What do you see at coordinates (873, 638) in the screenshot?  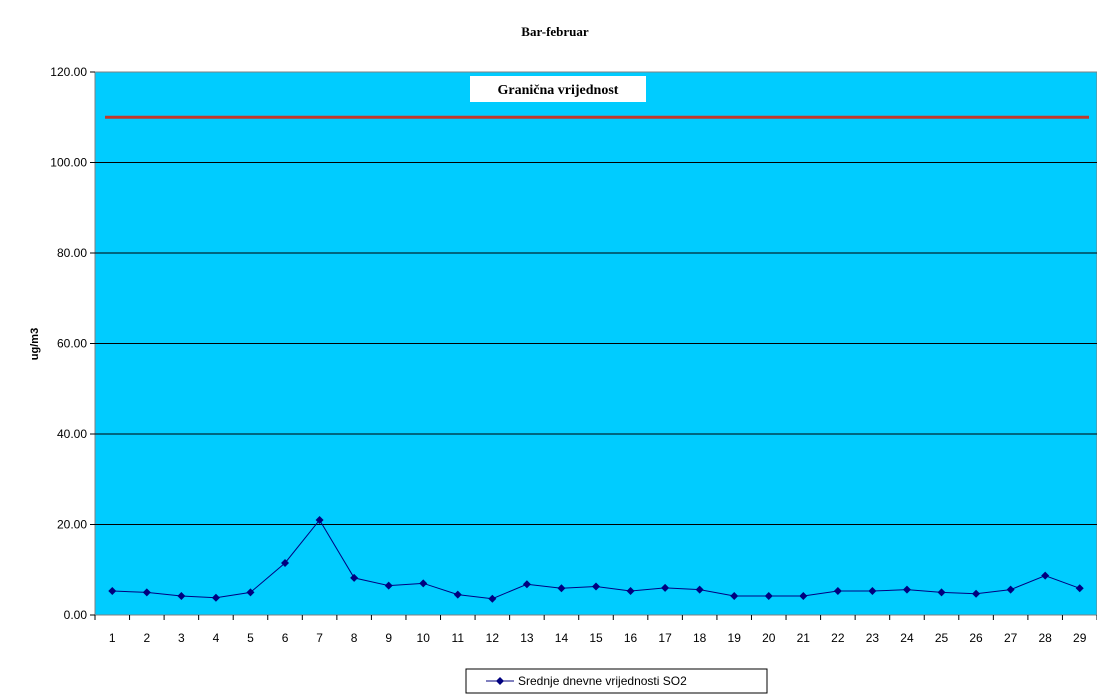 I see `x-tick-label: 23` at bounding box center [873, 638].